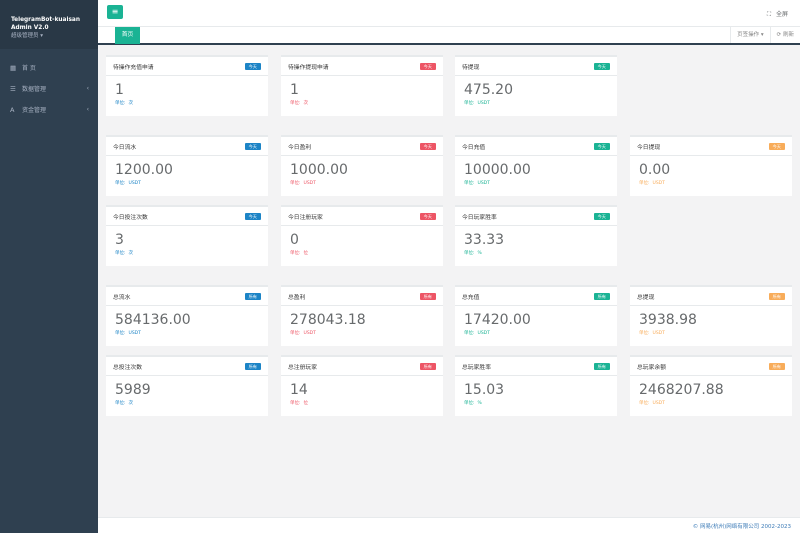 The width and height of the screenshot is (800, 533). I want to click on stat-card-title: 今日投注次数, so click(130, 217).